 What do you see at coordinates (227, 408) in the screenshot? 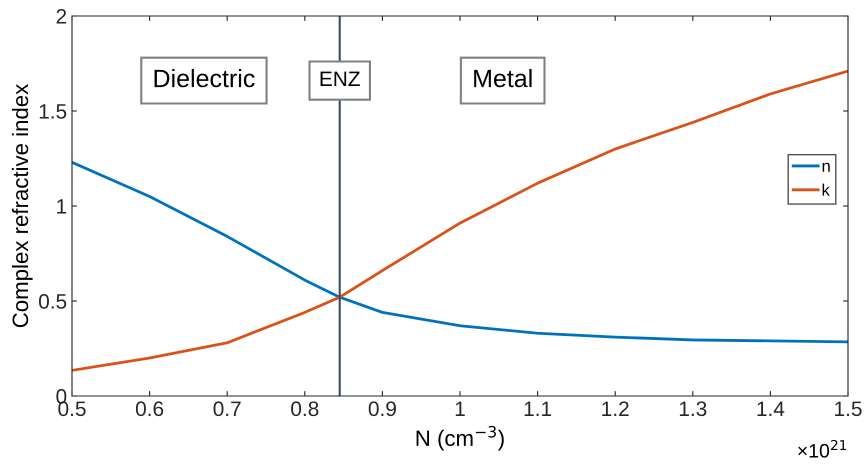
I see `x-tick-label: 0.7` at bounding box center [227, 408].